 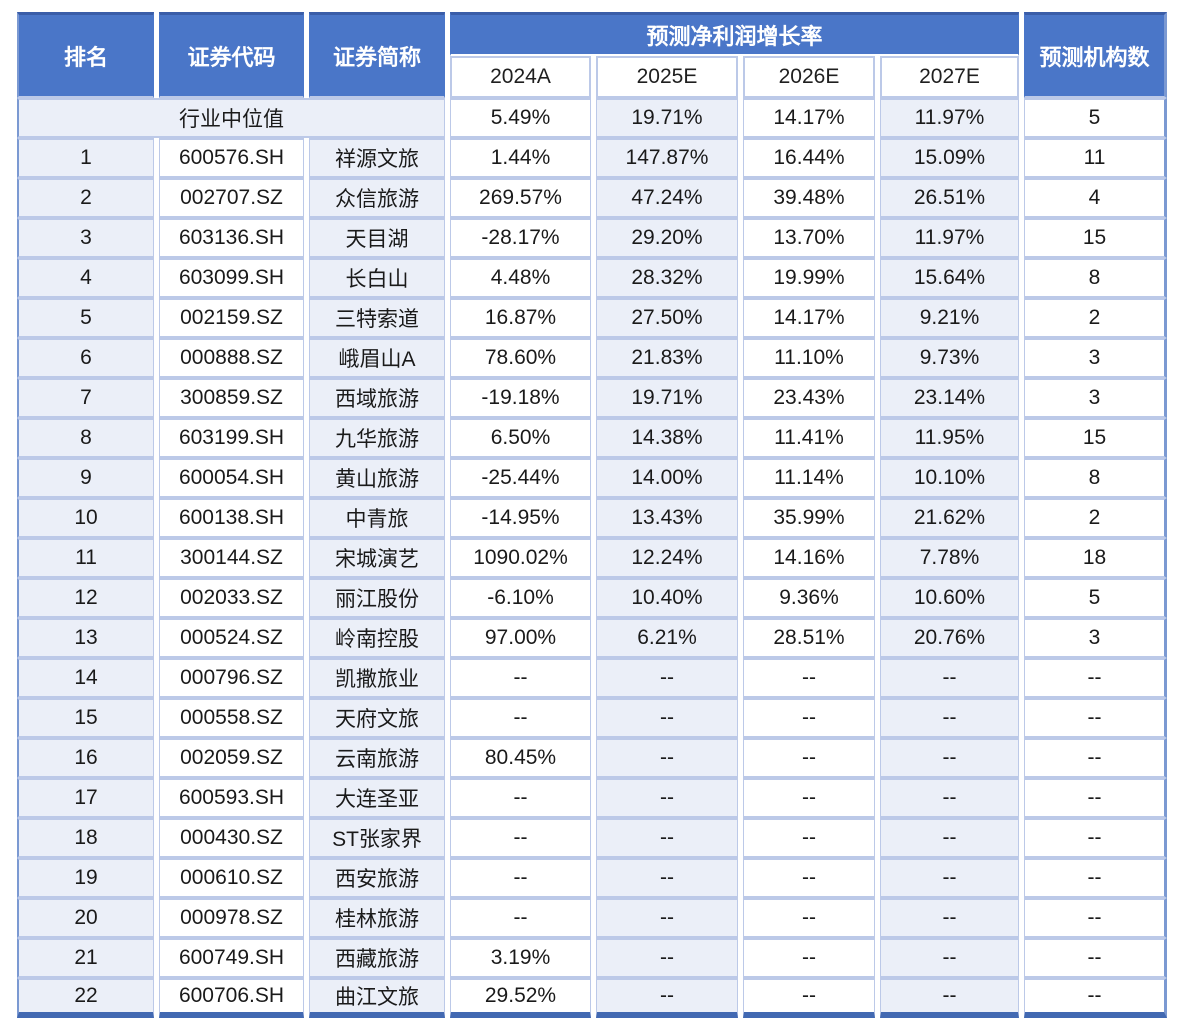 I want to click on growth-2024a-cell: 97.00%, so click(x=520, y=638).